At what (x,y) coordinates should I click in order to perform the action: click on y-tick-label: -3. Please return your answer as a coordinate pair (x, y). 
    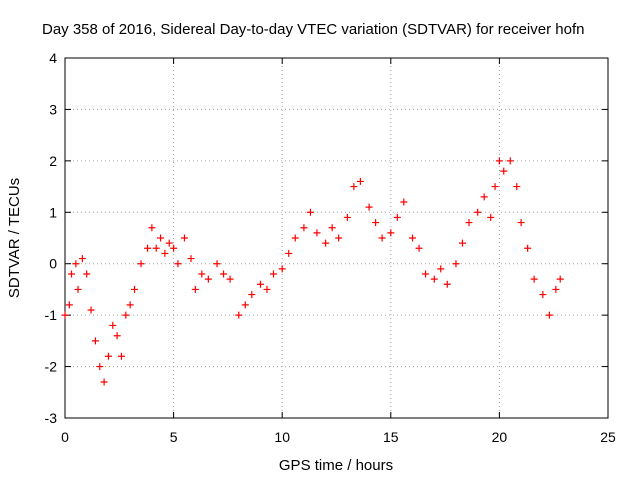
    Looking at the image, I should click on (51, 418).